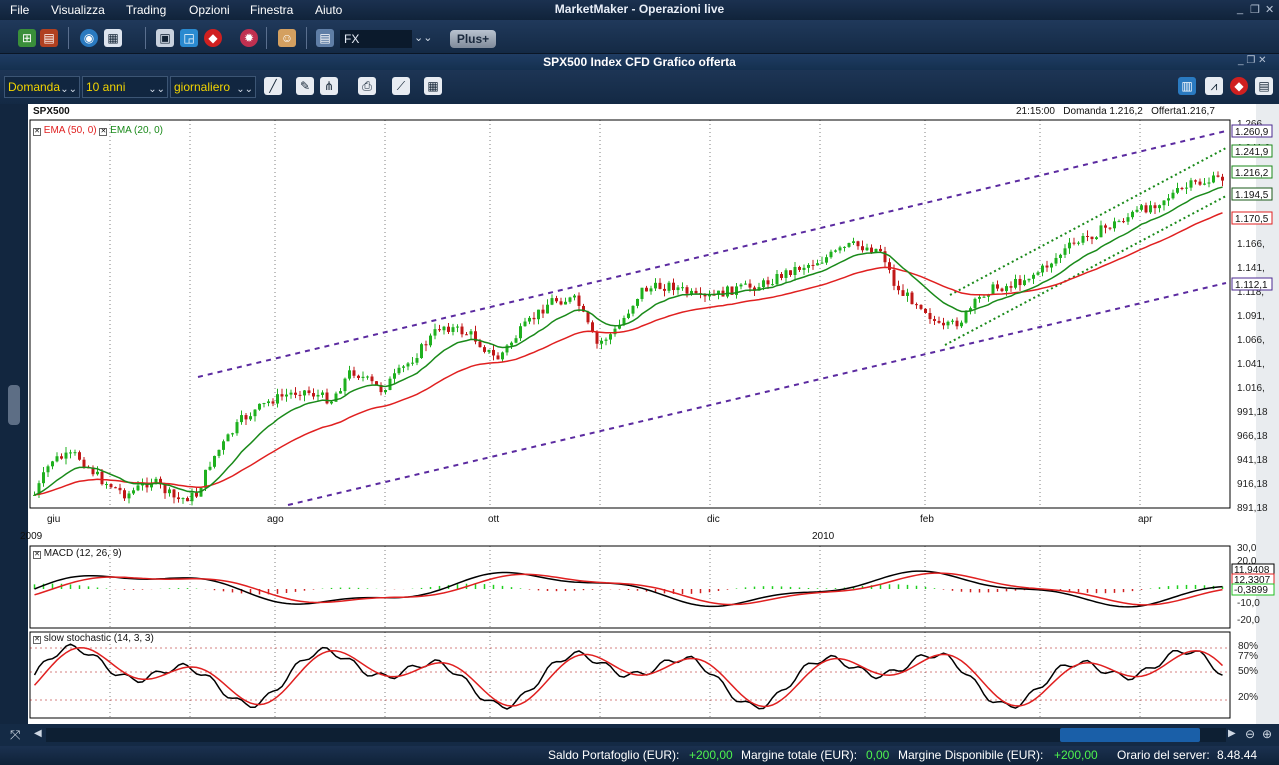 The image size is (1279, 765). Describe the element at coordinates (1252, 436) in the screenshot. I see `price-axis-label: 966,18` at that location.